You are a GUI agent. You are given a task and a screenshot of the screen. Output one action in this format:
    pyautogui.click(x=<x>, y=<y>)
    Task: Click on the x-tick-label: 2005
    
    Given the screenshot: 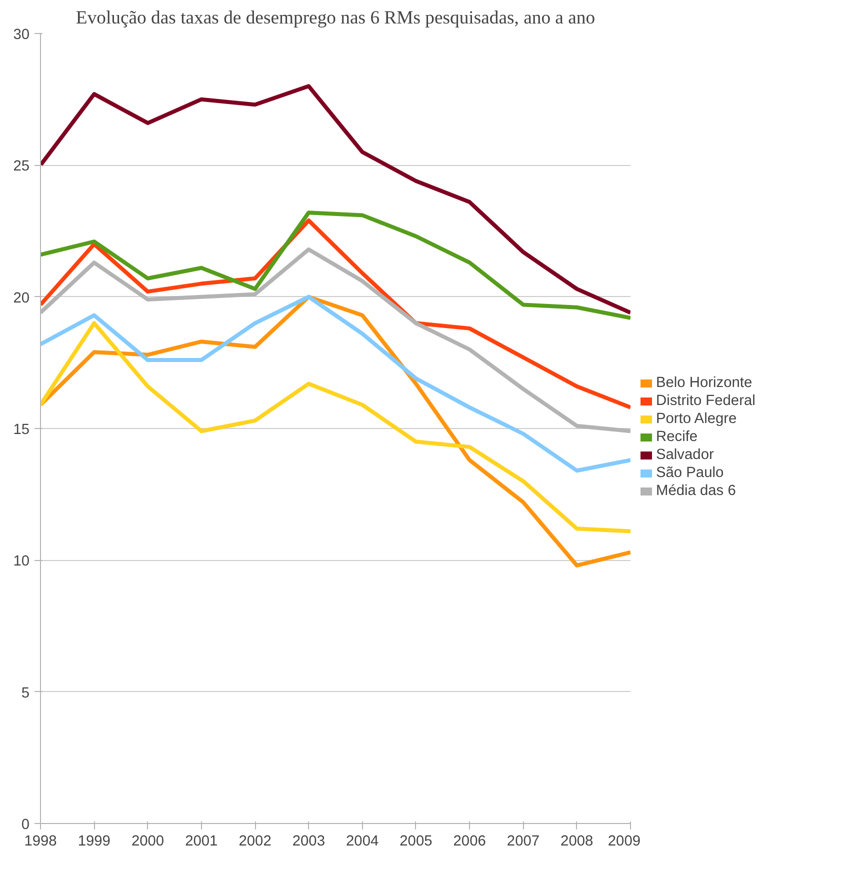 What is the action you would take?
    pyautogui.click(x=416, y=842)
    